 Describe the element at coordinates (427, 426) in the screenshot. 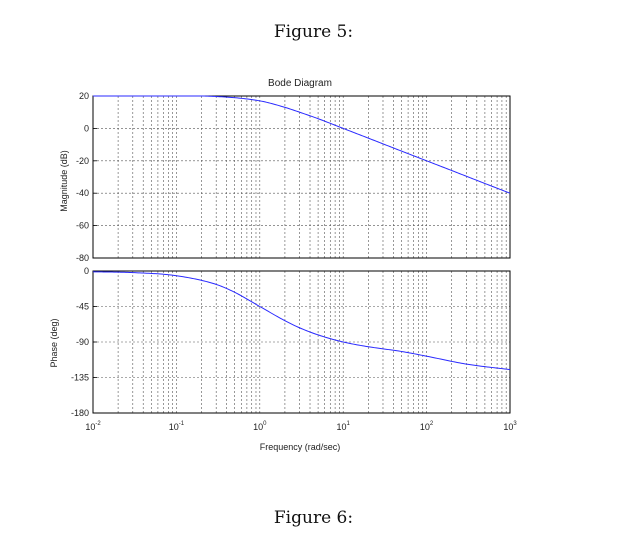

I see `x-tick-label: 10²` at that location.